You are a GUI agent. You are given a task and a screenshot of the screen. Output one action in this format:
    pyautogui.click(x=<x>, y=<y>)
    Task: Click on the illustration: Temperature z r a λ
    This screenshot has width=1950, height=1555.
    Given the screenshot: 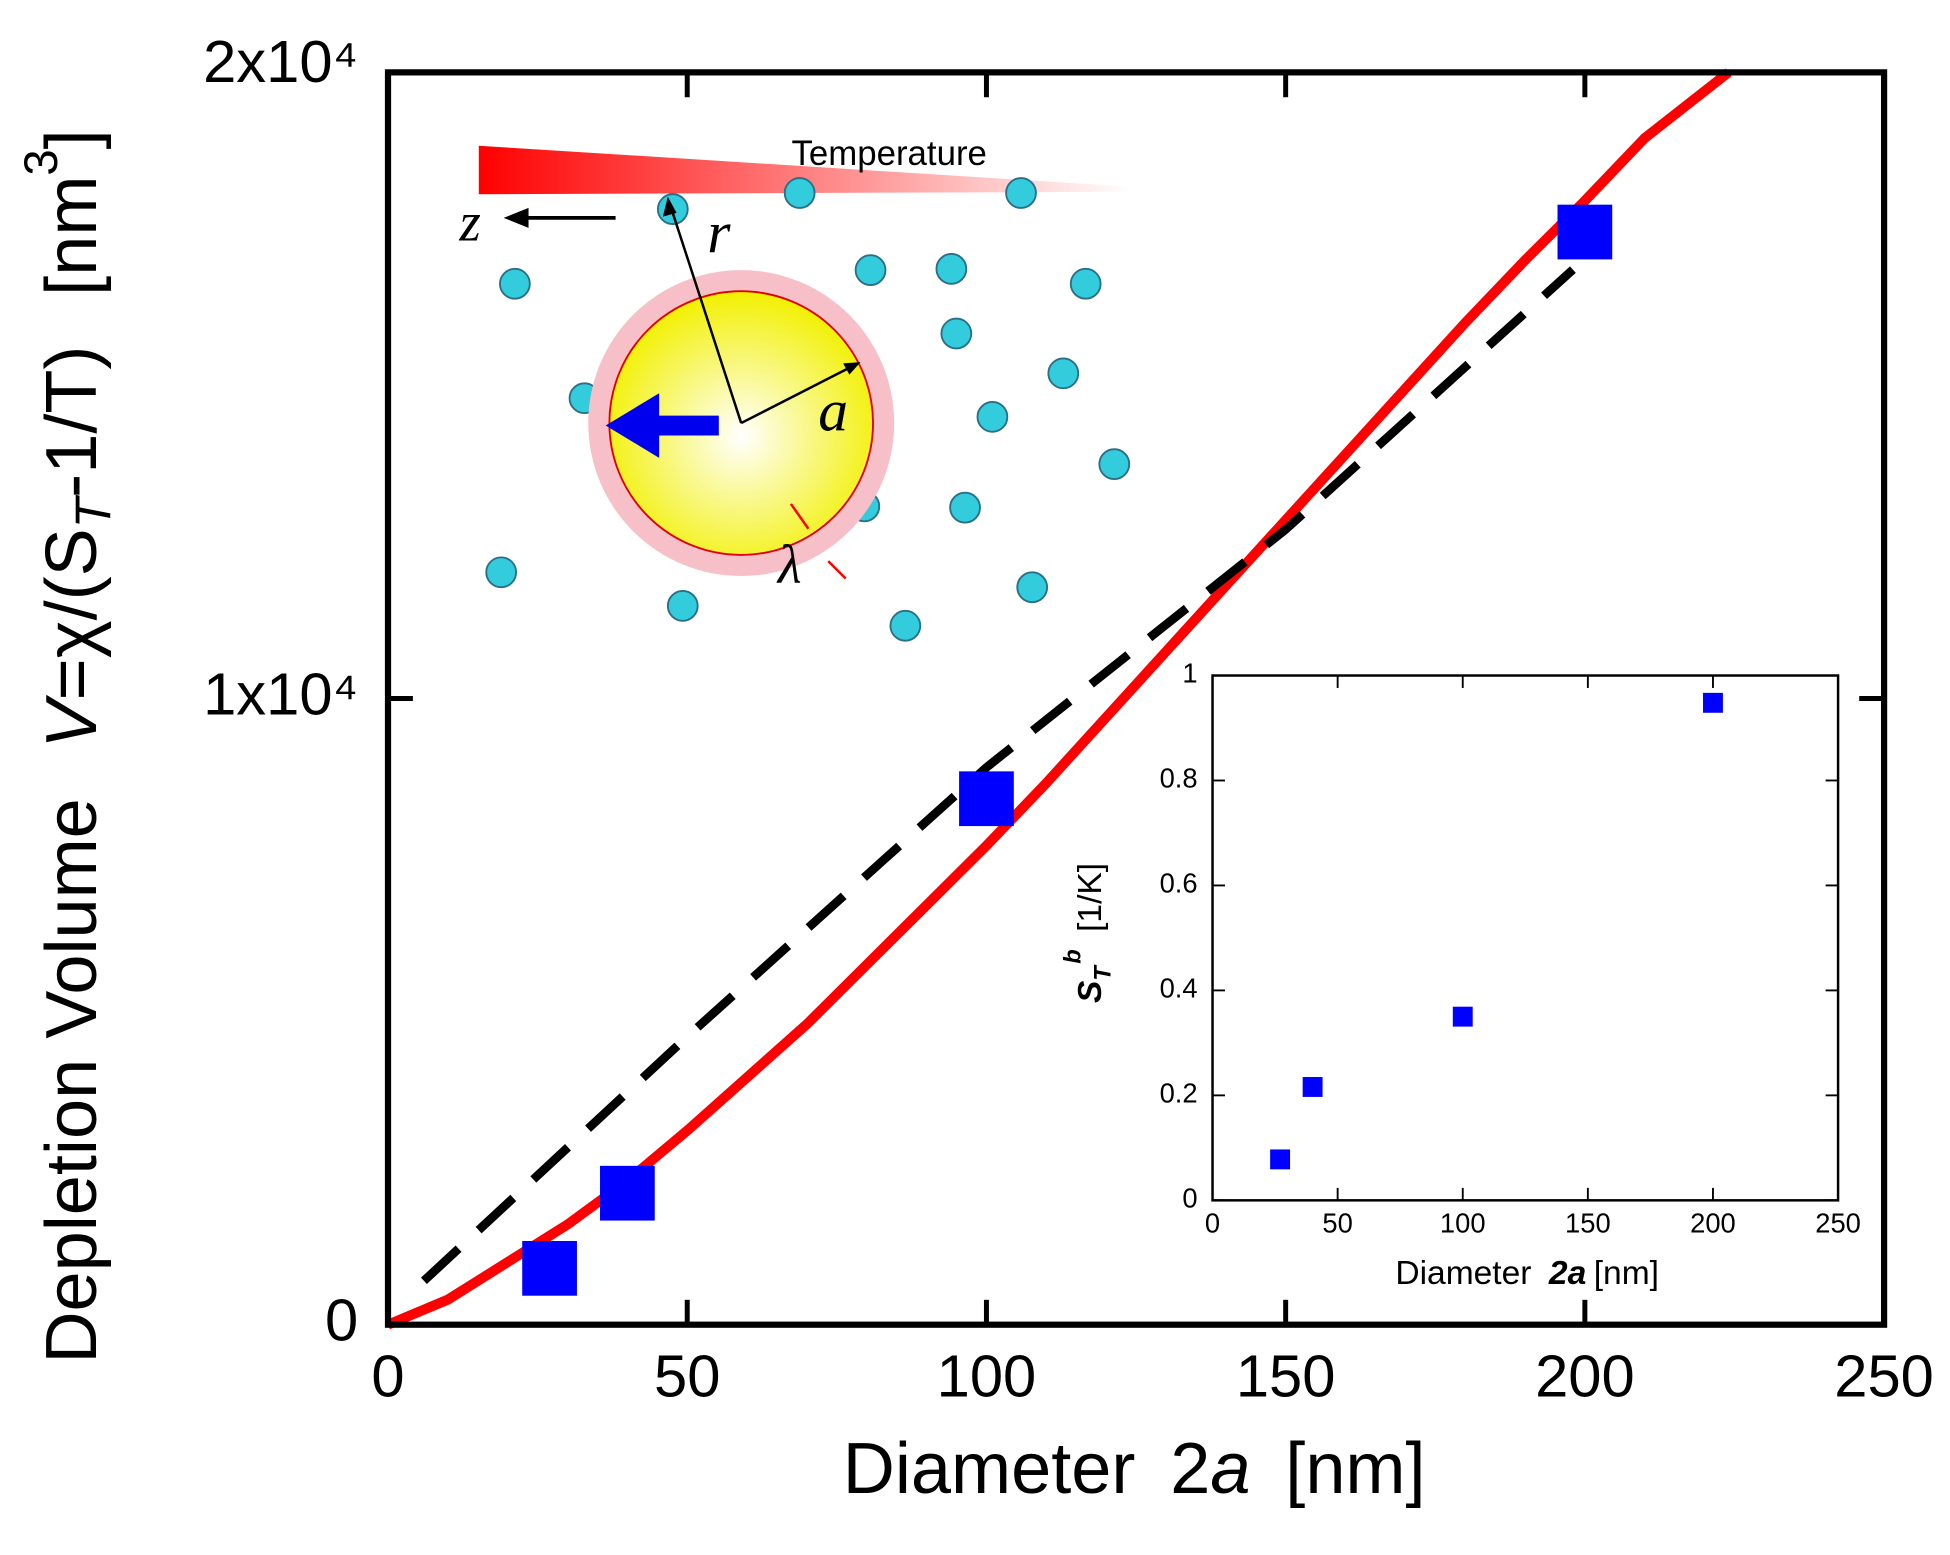 What is the action you would take?
    pyautogui.click(x=795, y=388)
    